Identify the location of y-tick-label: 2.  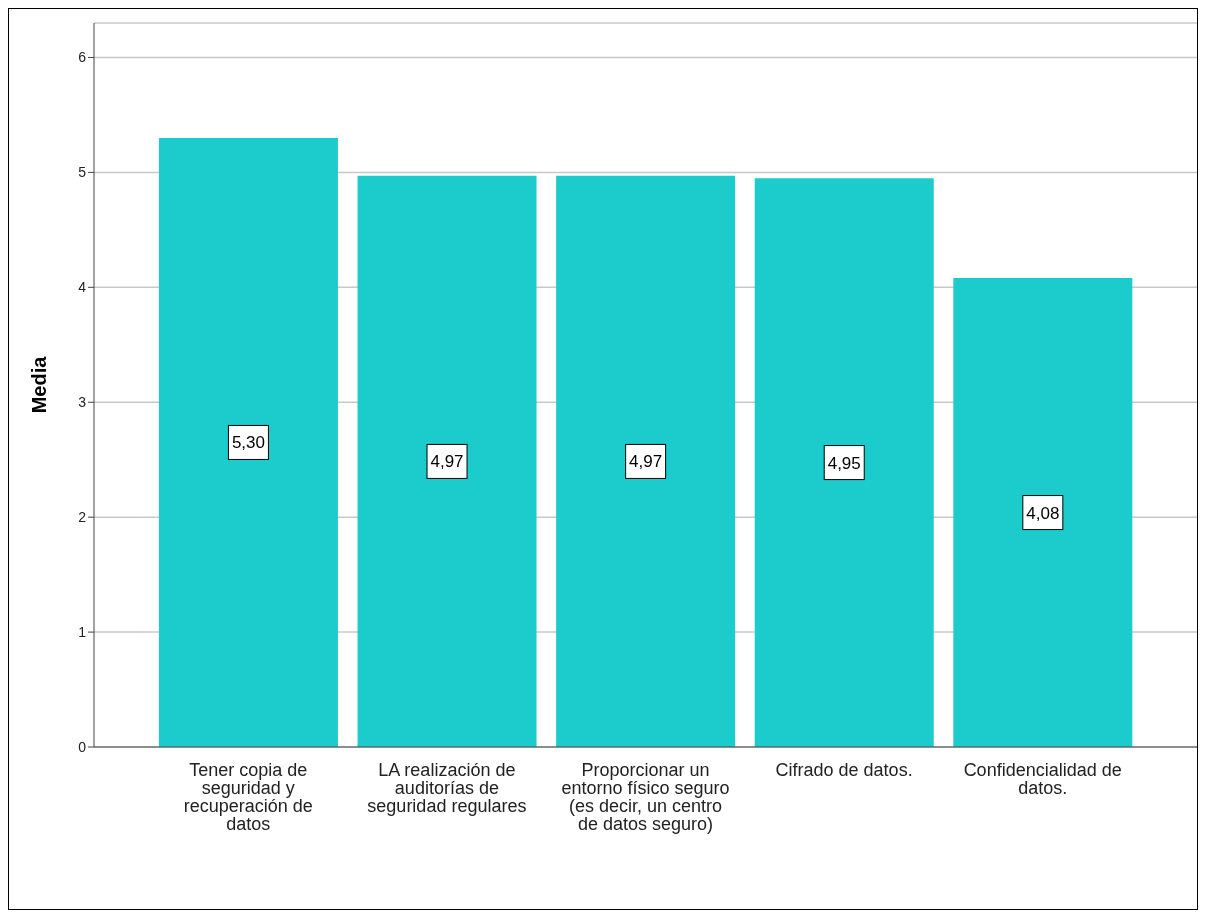
(82, 517).